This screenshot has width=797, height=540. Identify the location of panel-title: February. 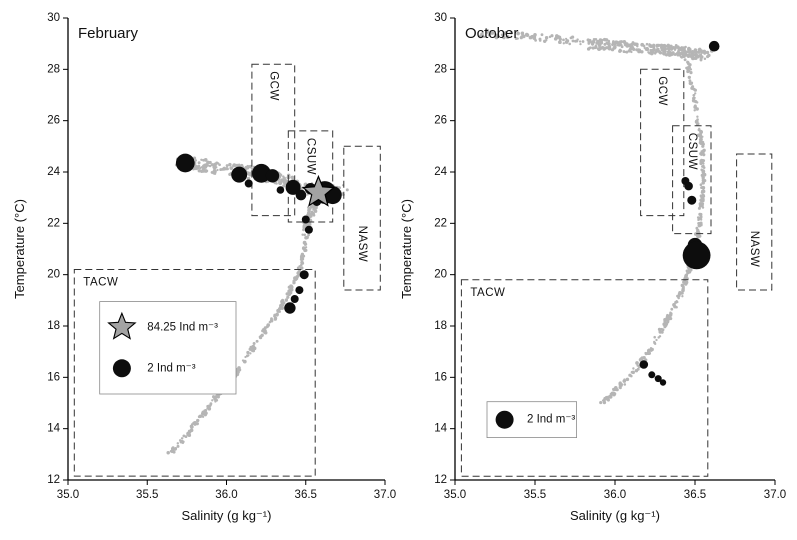
(108, 33).